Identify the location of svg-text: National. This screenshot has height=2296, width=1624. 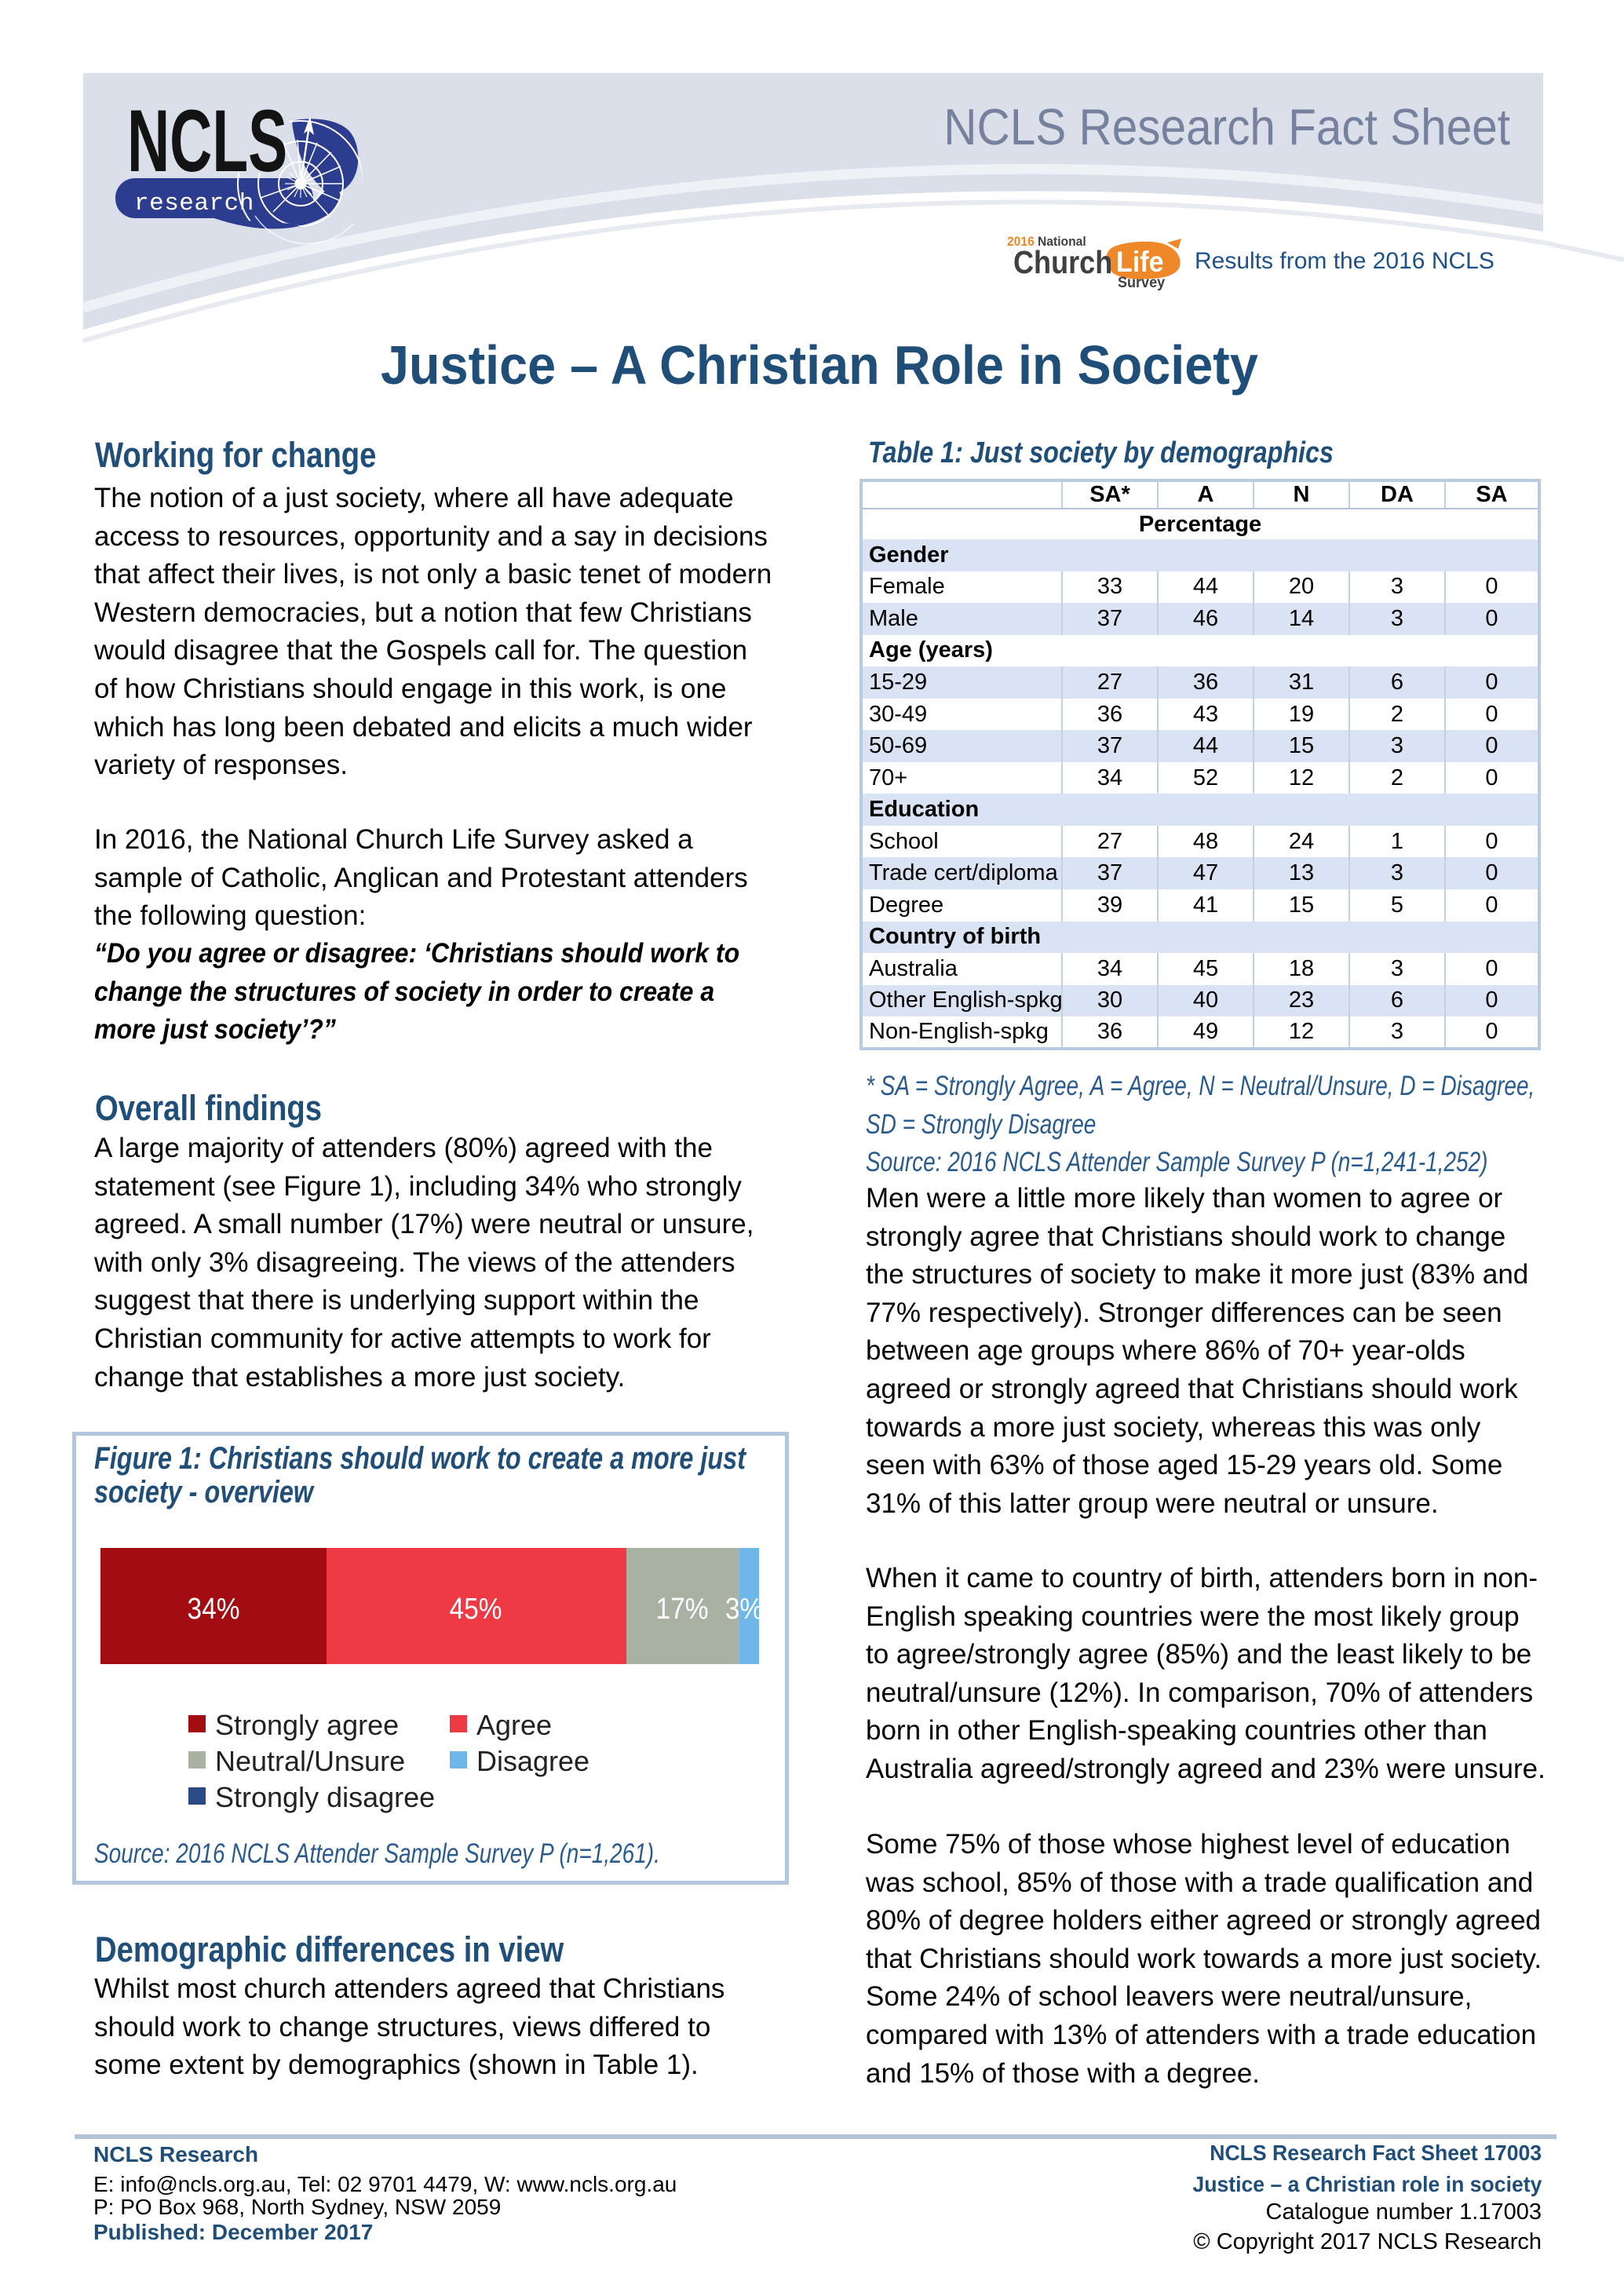
(1062, 241).